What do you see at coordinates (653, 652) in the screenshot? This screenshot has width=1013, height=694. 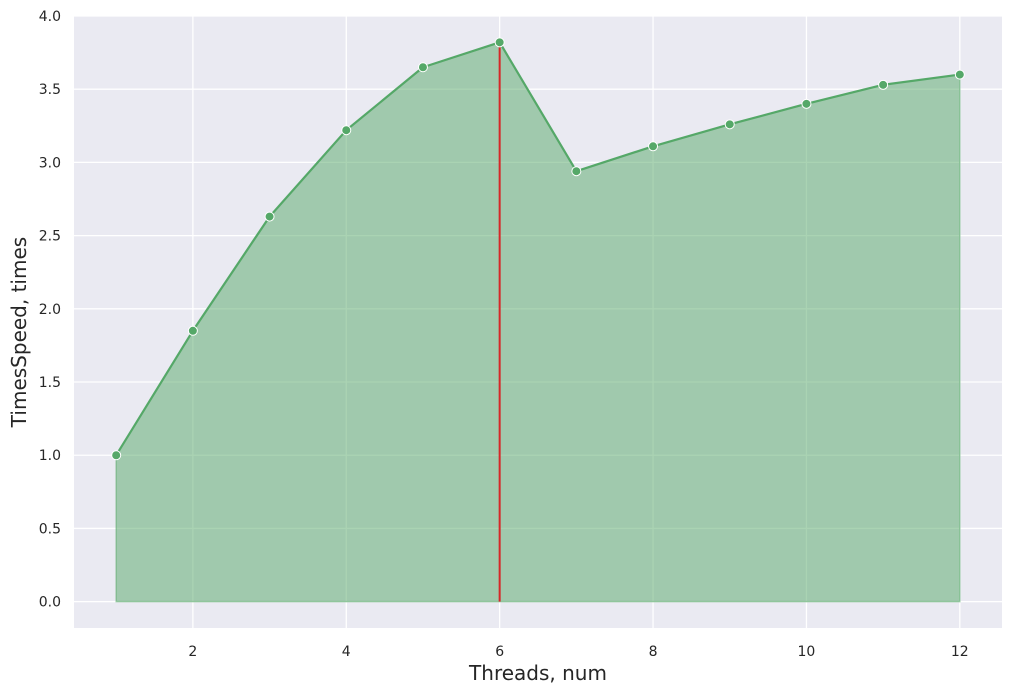 I see `x-tick-label: 8` at bounding box center [653, 652].